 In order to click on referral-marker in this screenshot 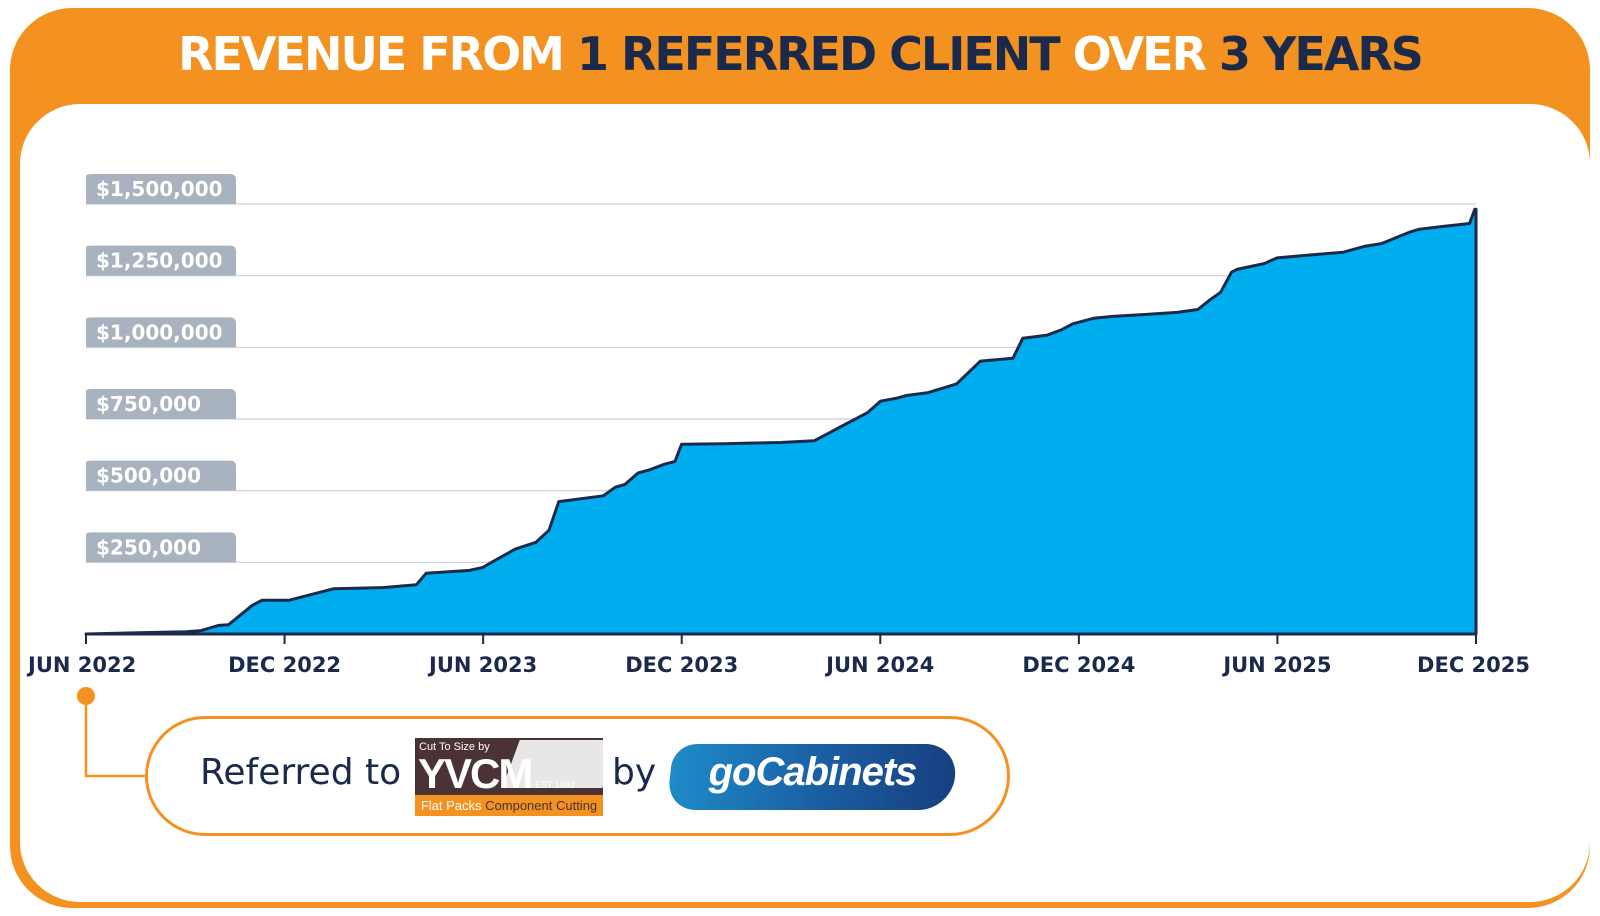, I will do `click(112, 732)`.